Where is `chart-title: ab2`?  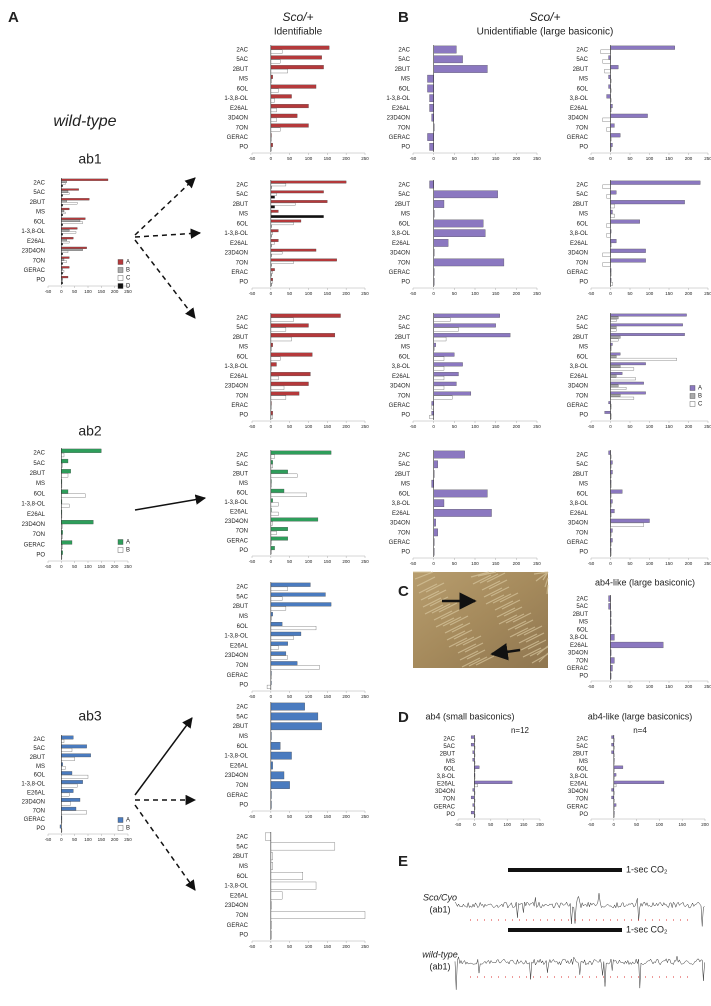 chart-title: ab2 is located at coordinates (90, 431).